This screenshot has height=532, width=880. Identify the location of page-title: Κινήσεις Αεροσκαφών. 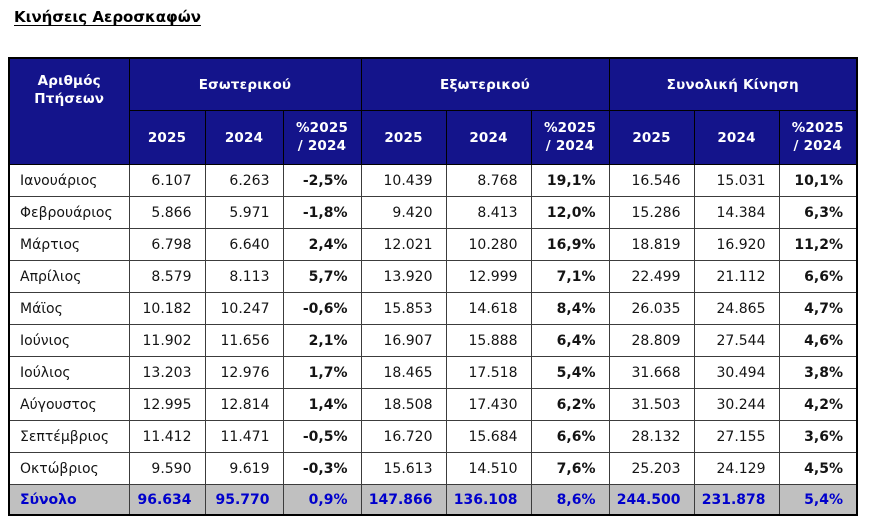
(107, 17).